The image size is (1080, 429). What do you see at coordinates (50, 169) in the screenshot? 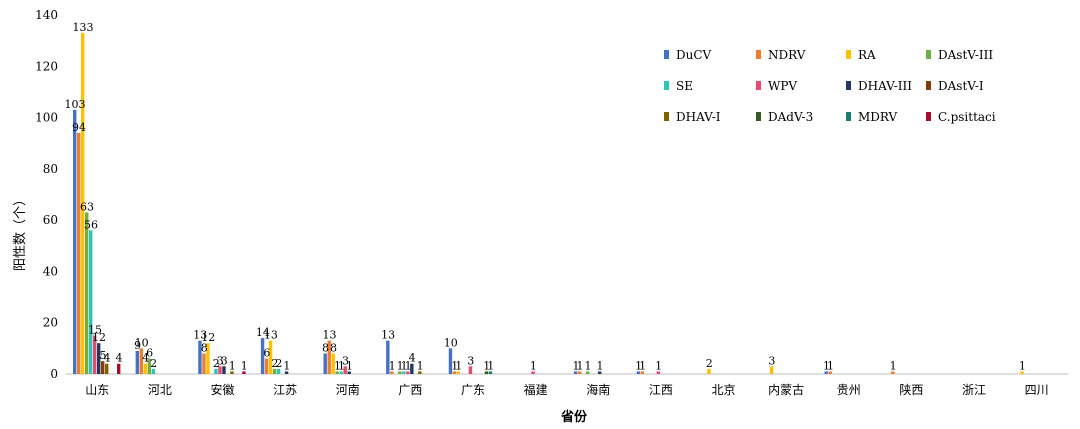
I see `y-tick-label: 80` at bounding box center [50, 169].